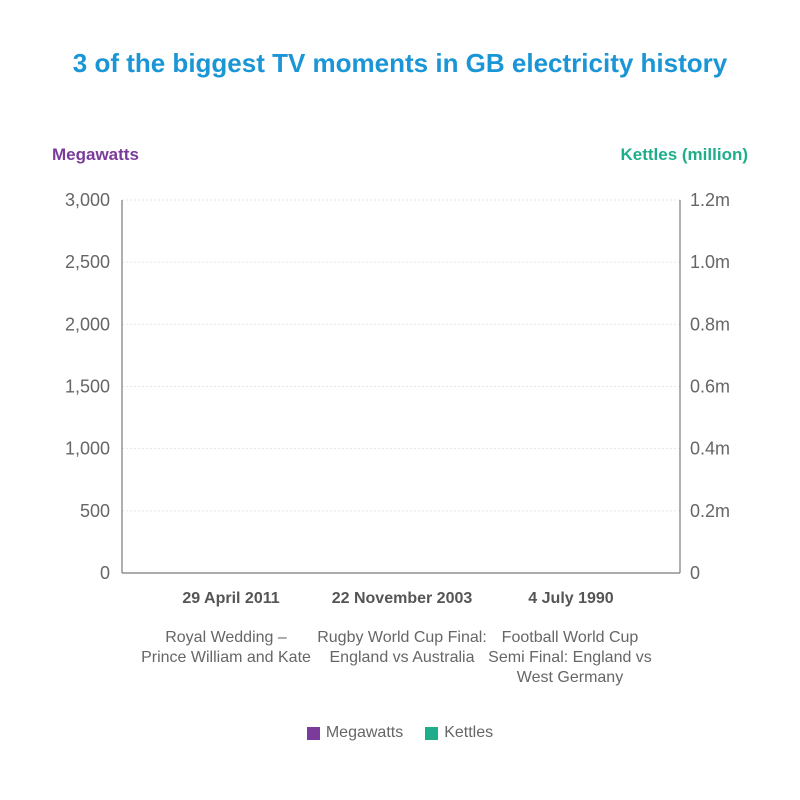 This screenshot has height=800, width=800. I want to click on right-tick-label: 0.4m, so click(710, 449).